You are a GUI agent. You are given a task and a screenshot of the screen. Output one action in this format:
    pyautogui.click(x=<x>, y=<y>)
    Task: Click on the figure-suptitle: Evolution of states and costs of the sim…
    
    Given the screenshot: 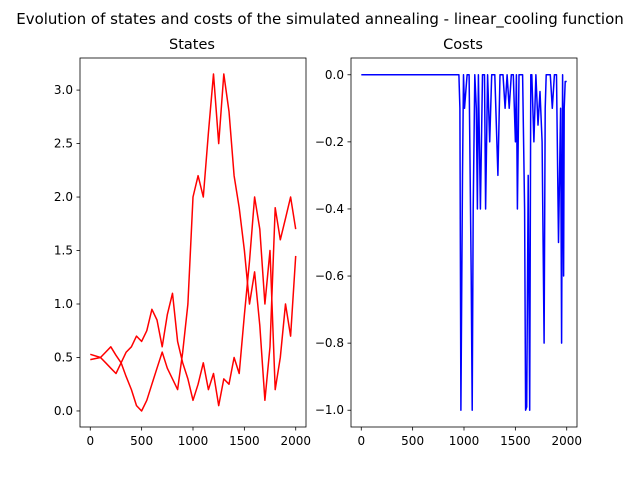 What is the action you would take?
    pyautogui.click(x=320, y=19)
    